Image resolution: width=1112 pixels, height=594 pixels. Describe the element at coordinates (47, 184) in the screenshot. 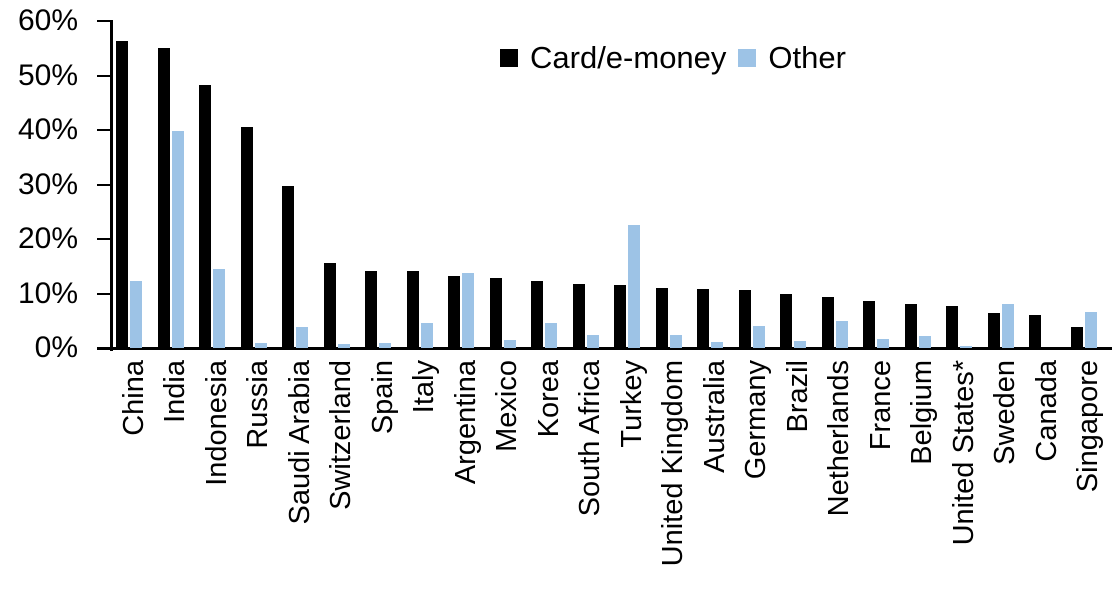

I see `y-tick-label: 30%` at that location.